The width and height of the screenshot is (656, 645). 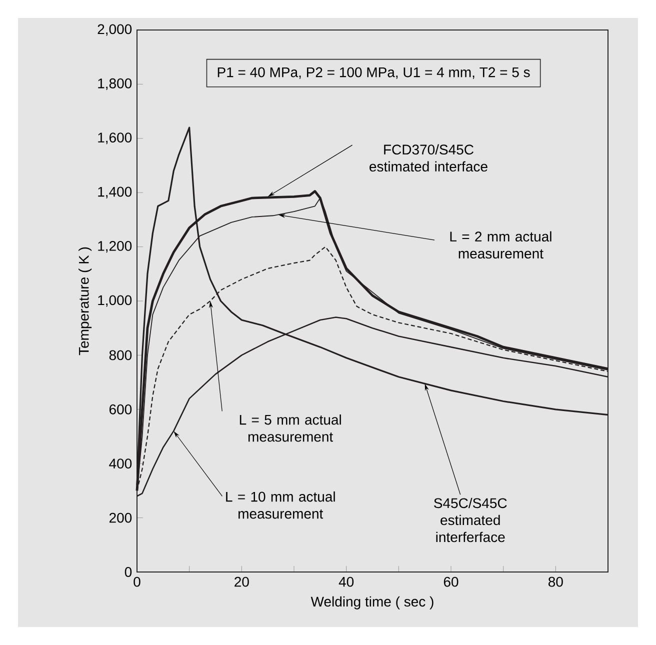 I want to click on x-tick-label: 0, so click(x=137, y=581).